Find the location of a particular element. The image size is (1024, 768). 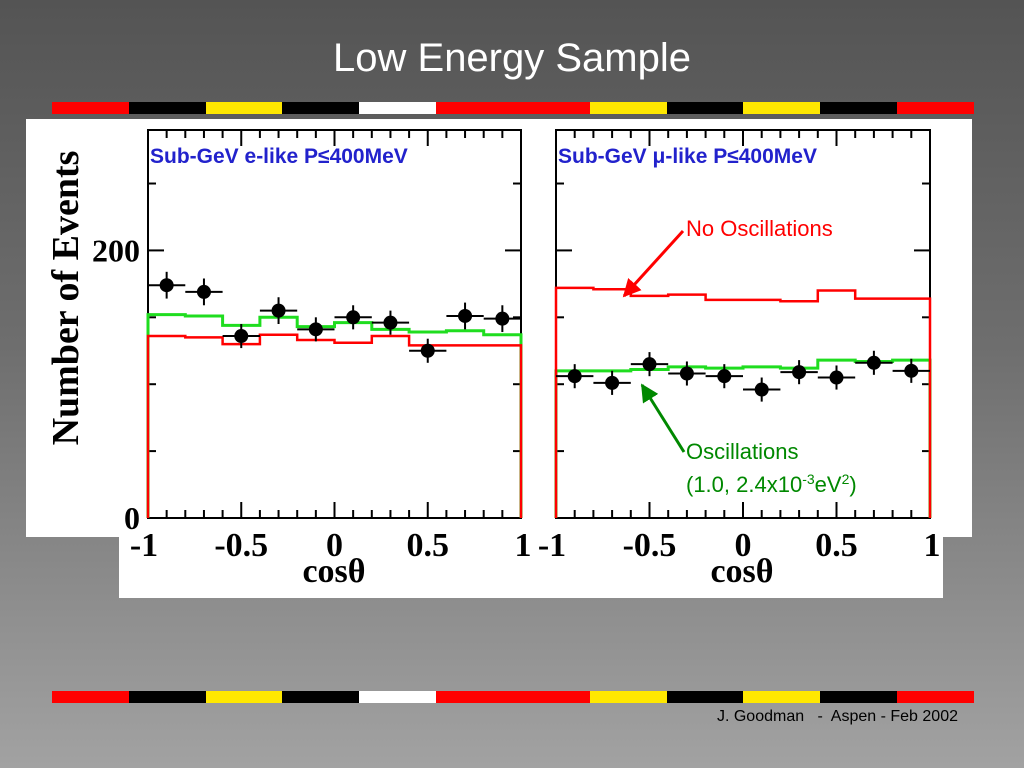

footer-credit: J. Goodman - Aspen - Feb 2002 is located at coordinates (837, 716).